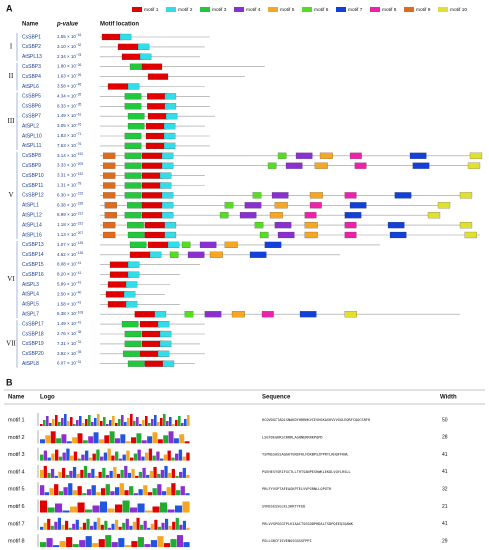  I want to click on gene-name: AtSPL7, so click(30, 315).